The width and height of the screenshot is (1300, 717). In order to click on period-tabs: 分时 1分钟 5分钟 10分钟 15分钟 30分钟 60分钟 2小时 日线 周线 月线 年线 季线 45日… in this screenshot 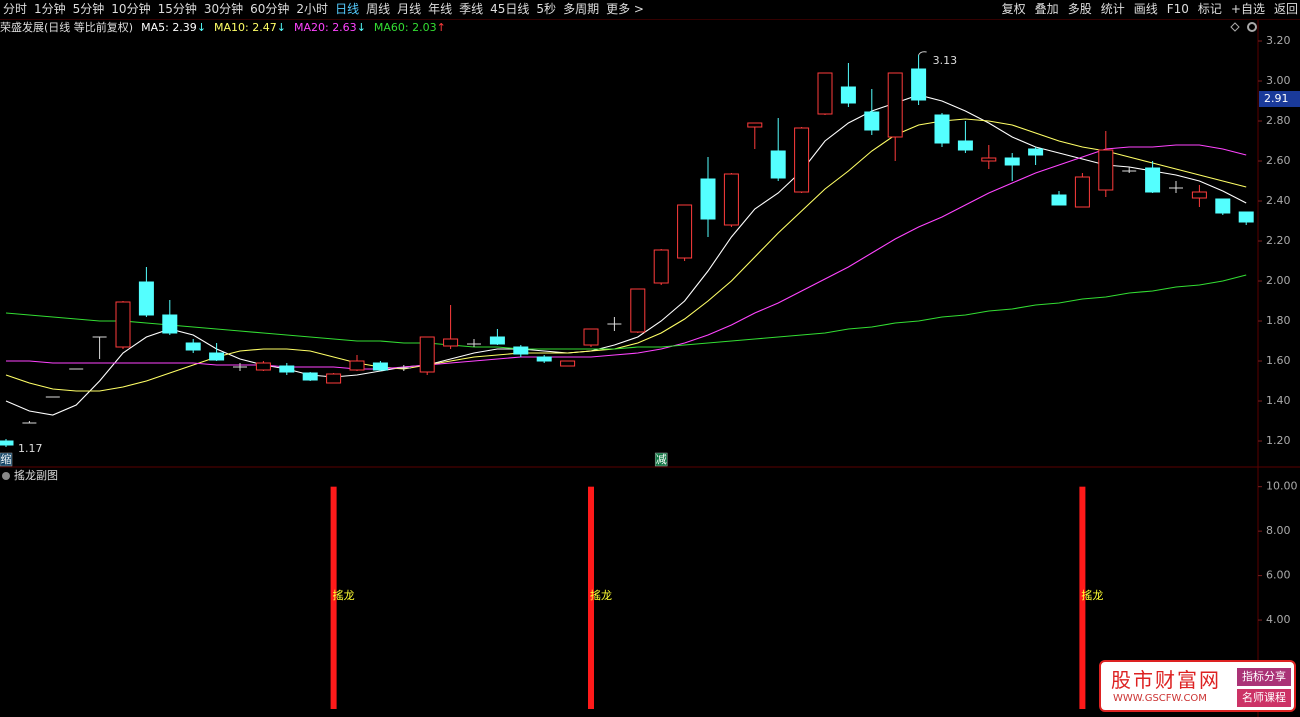, I will do `click(323, 9)`.